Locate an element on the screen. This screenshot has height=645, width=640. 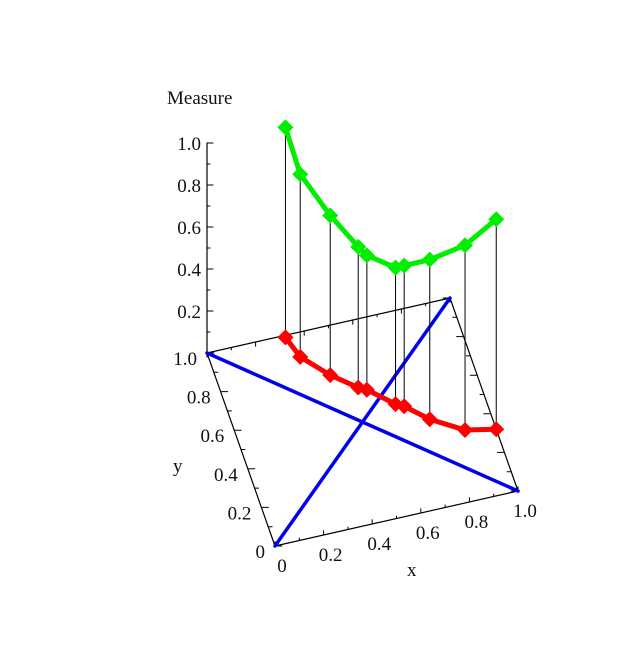
x-tick-label: 0.8 is located at coordinates (477, 522).